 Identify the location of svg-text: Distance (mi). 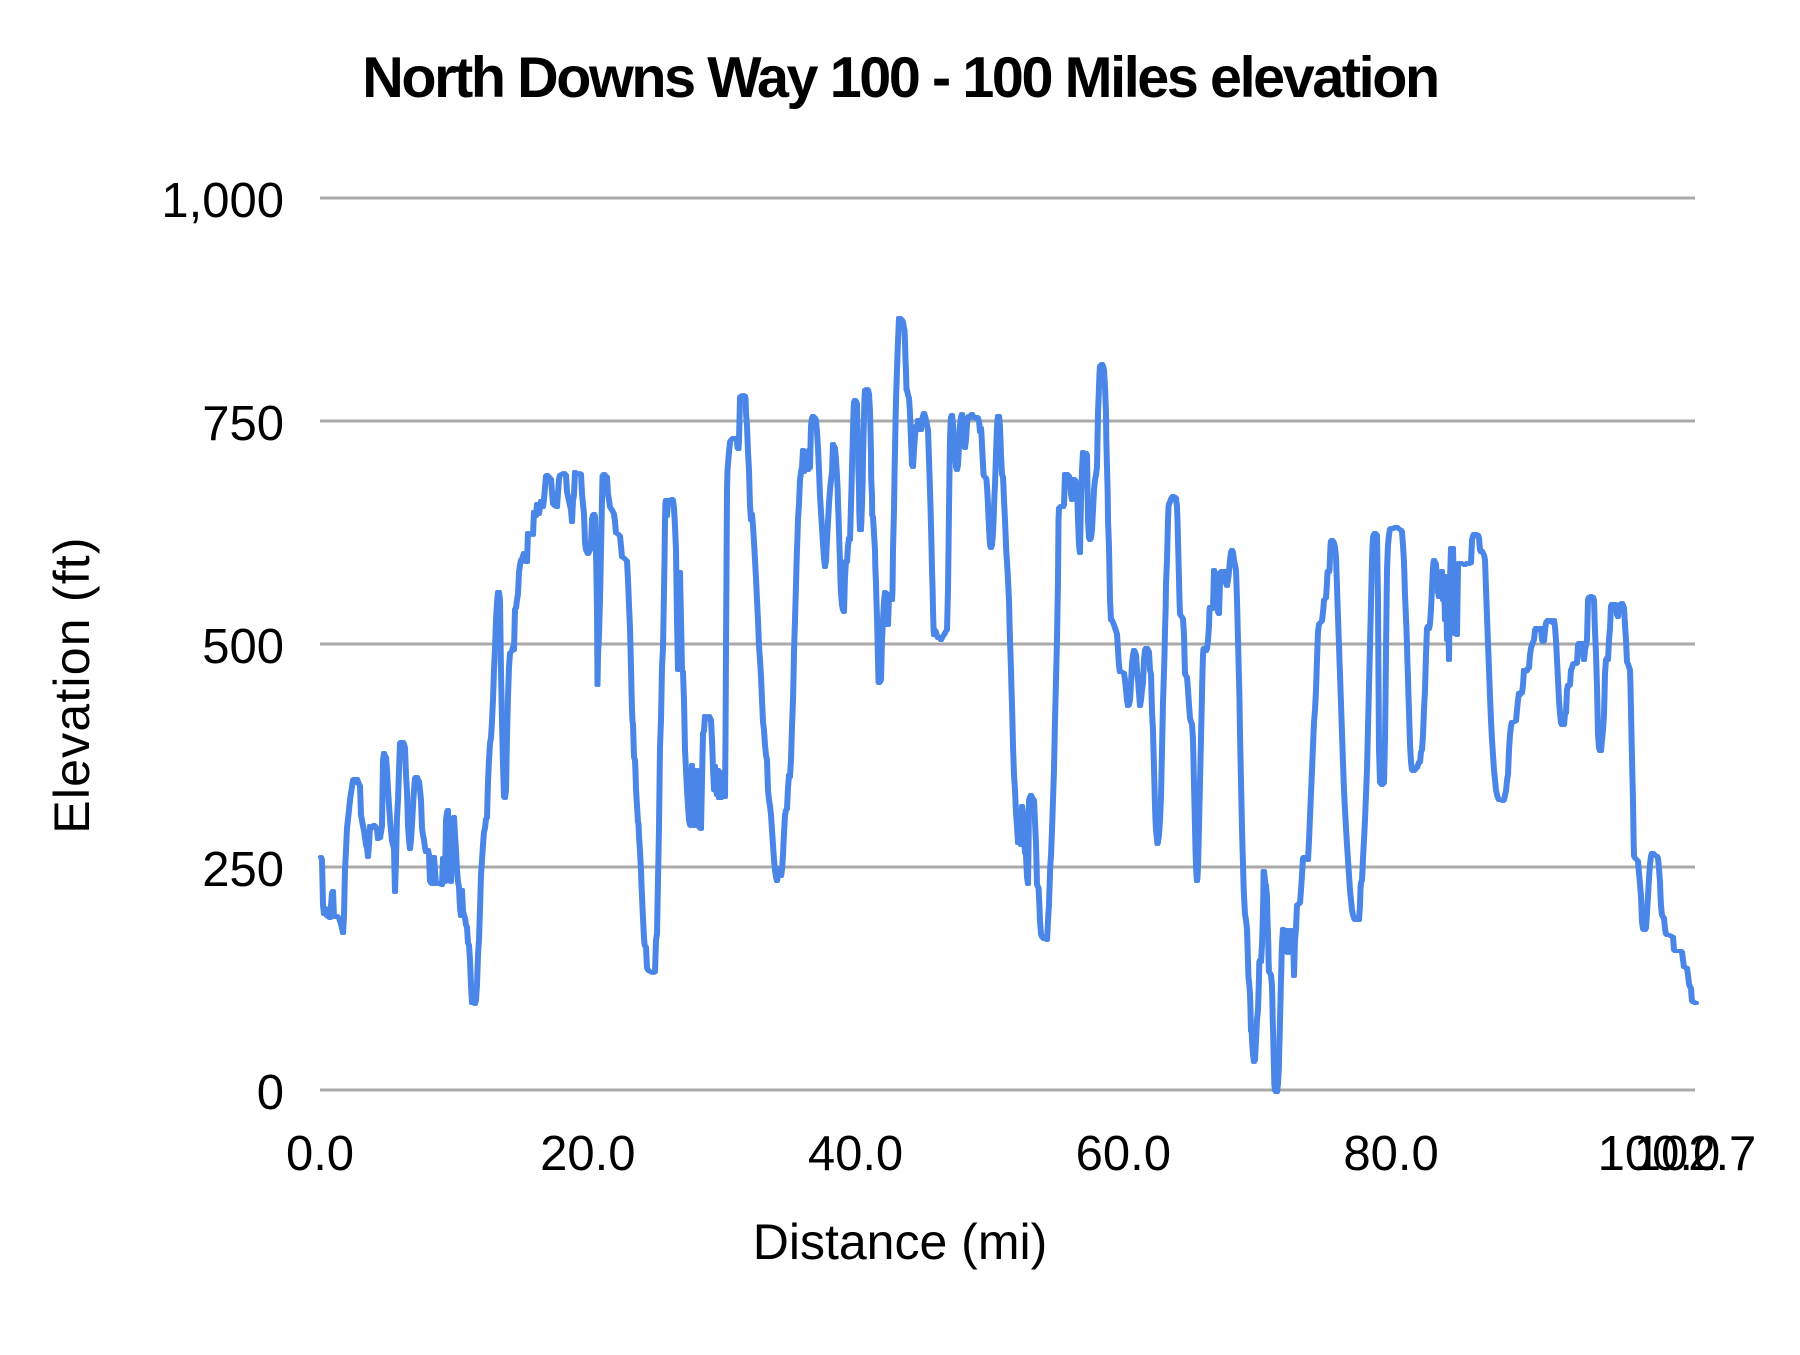
(900, 1242).